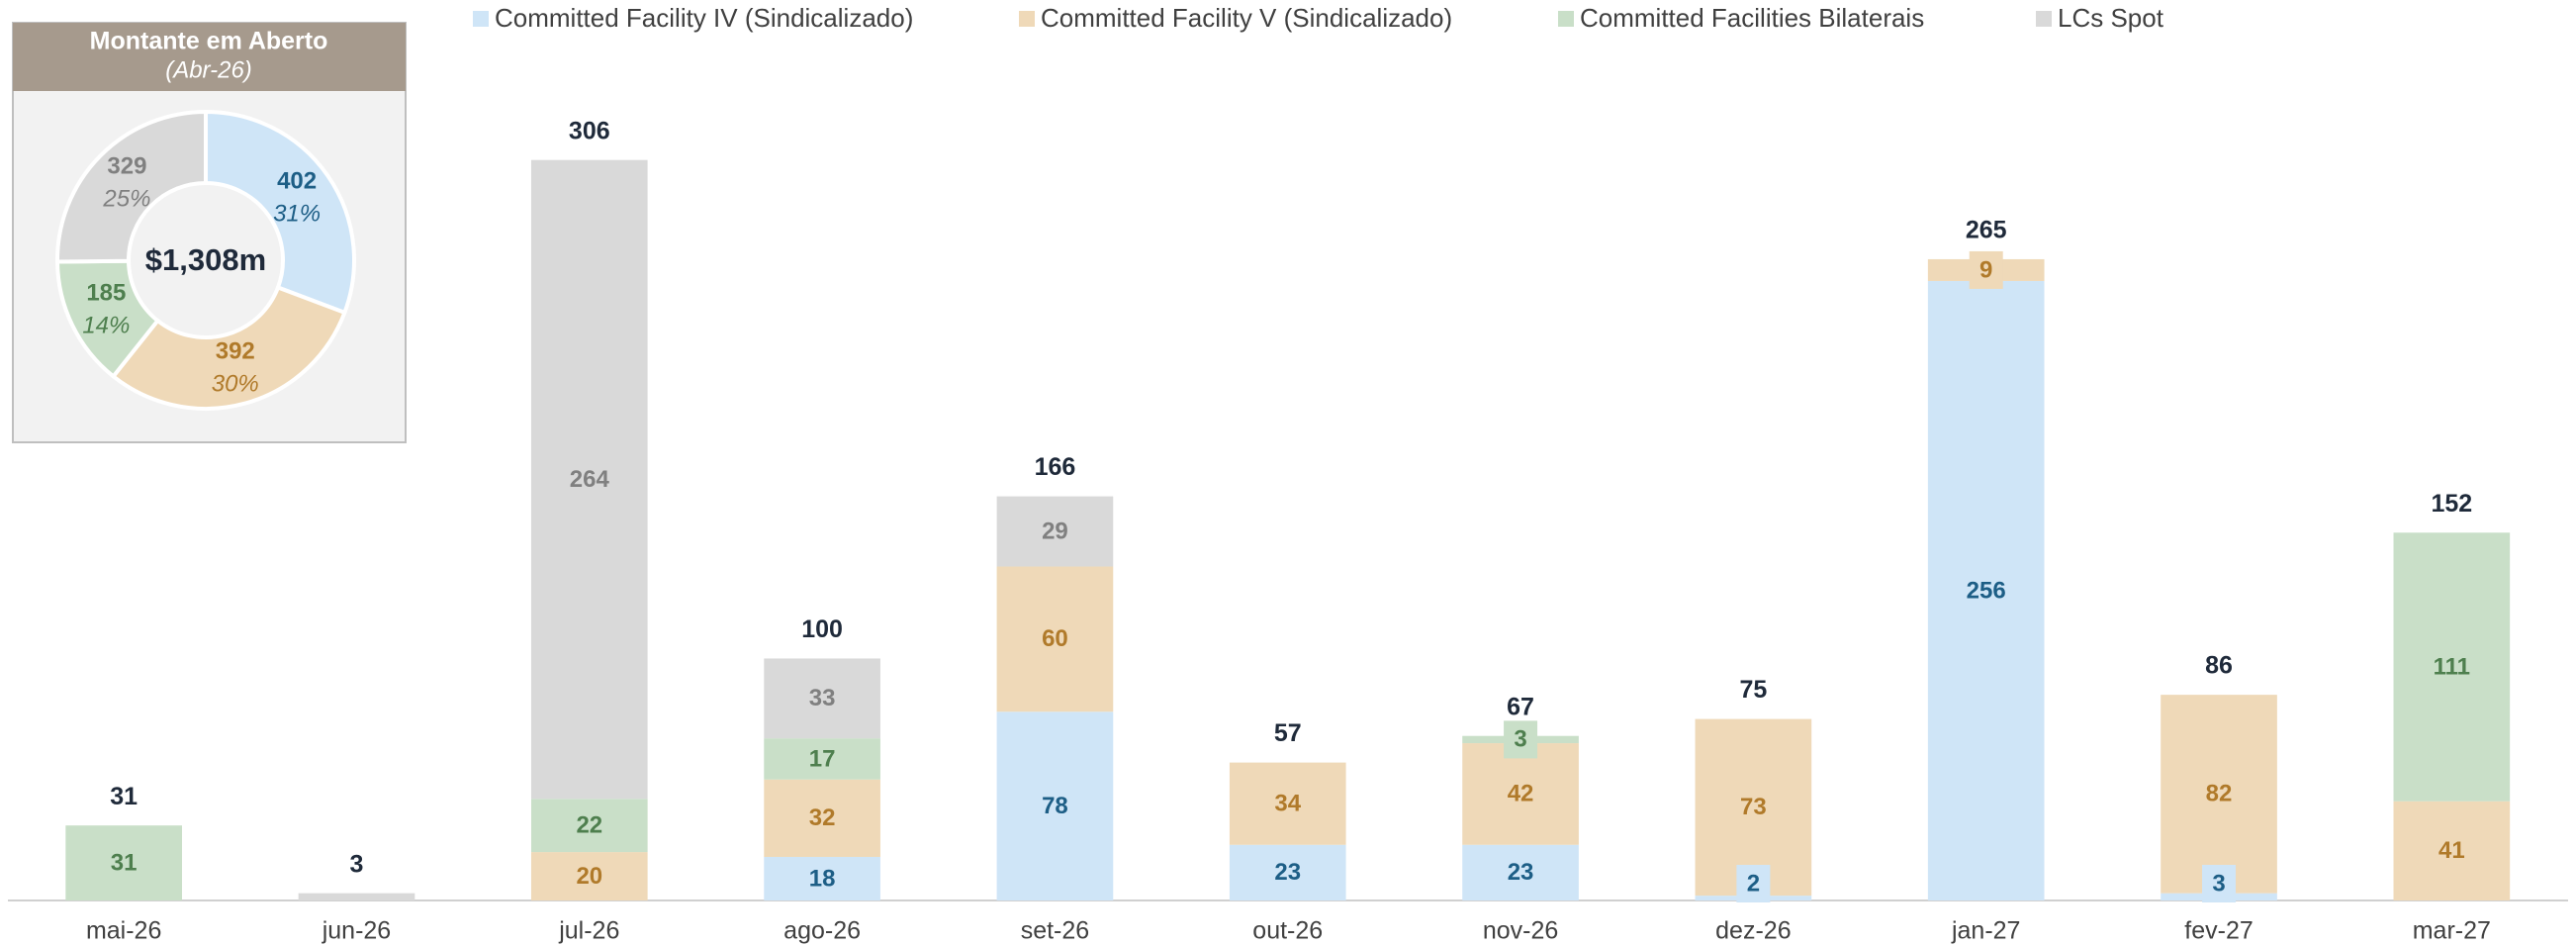 This screenshot has width=2576, height=946. I want to click on wedge-value: 402, so click(297, 181).